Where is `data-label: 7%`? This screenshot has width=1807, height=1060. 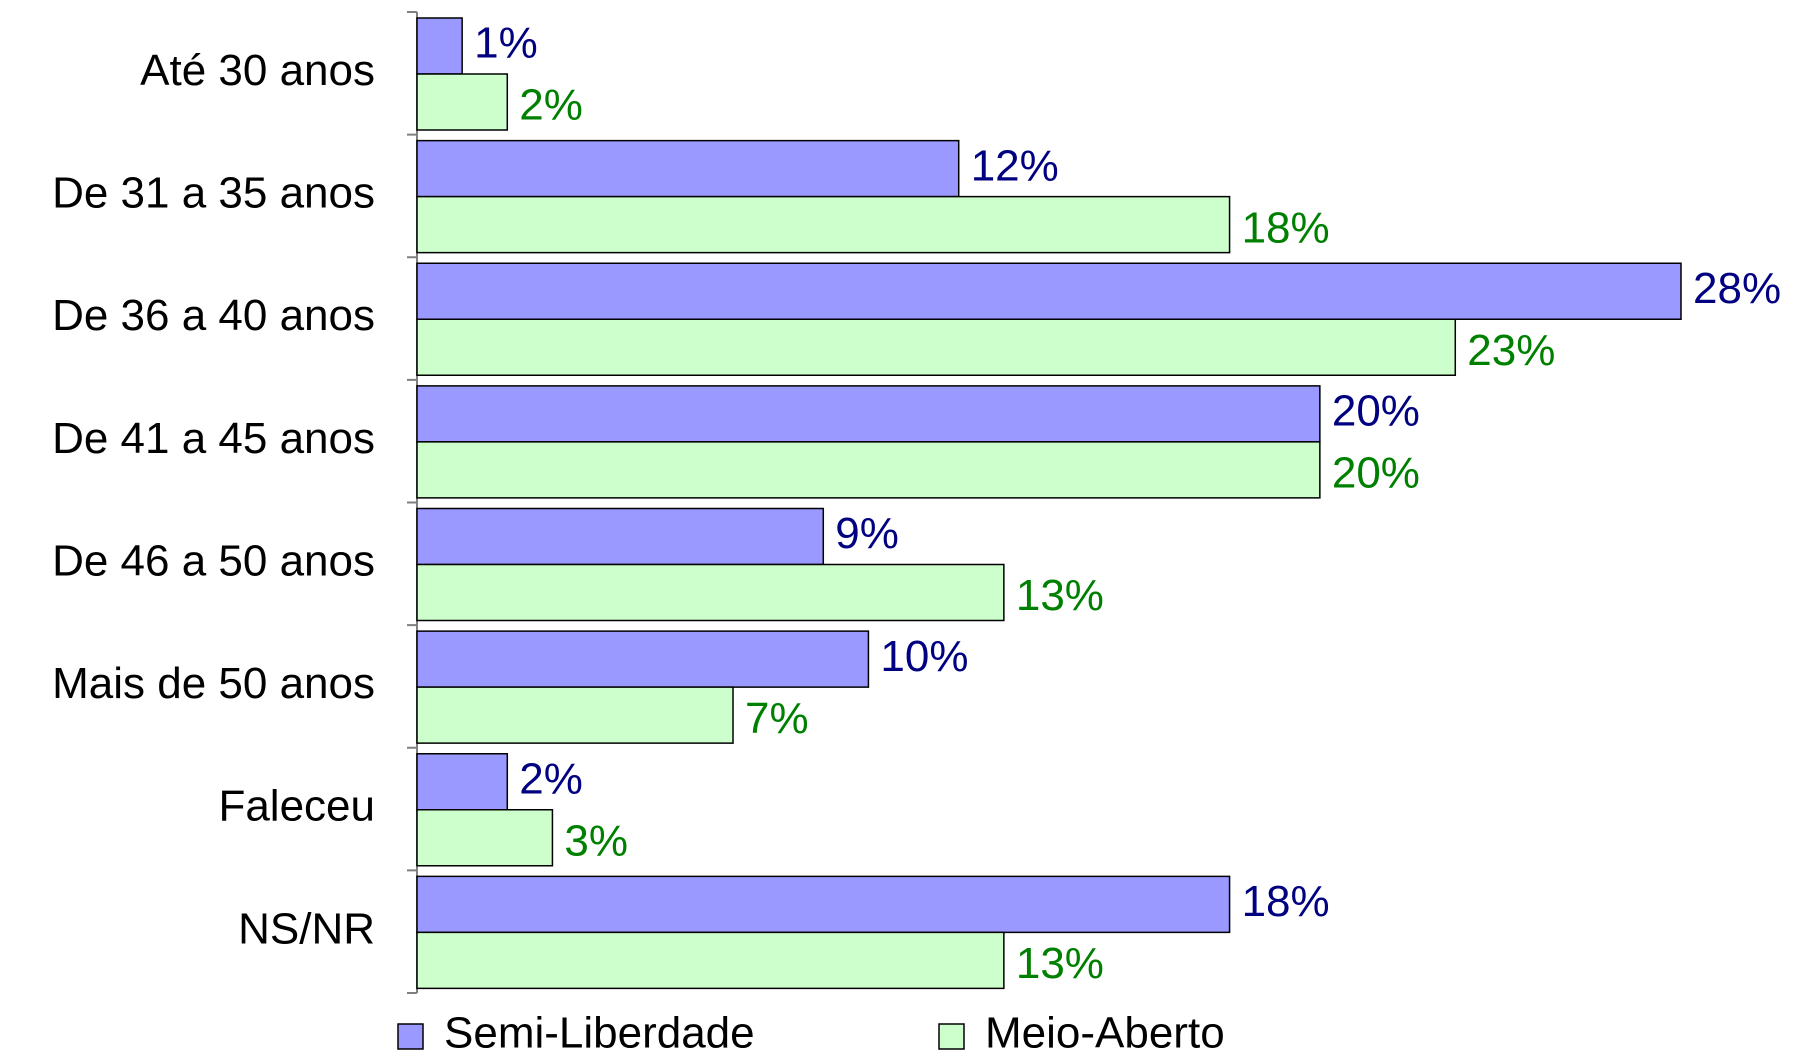 data-label: 7% is located at coordinates (777, 718).